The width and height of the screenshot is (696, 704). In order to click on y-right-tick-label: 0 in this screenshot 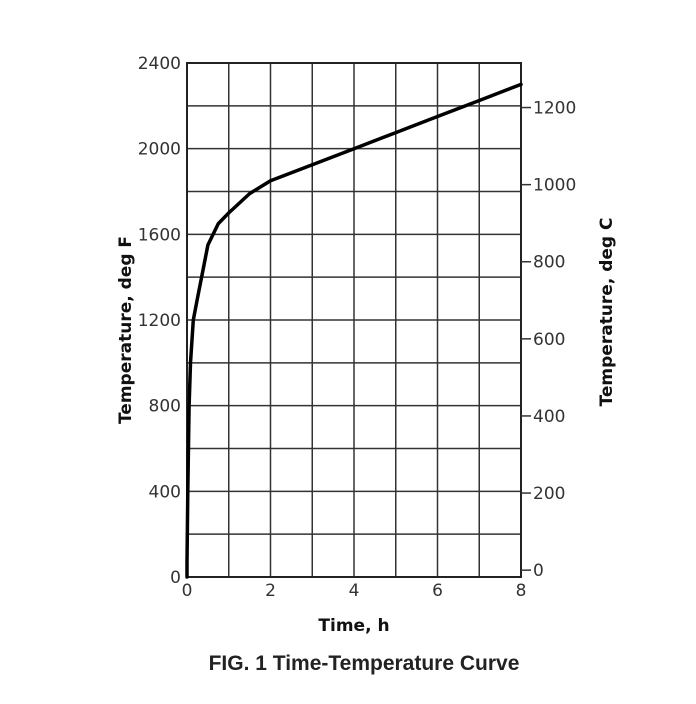, I will do `click(538, 571)`.